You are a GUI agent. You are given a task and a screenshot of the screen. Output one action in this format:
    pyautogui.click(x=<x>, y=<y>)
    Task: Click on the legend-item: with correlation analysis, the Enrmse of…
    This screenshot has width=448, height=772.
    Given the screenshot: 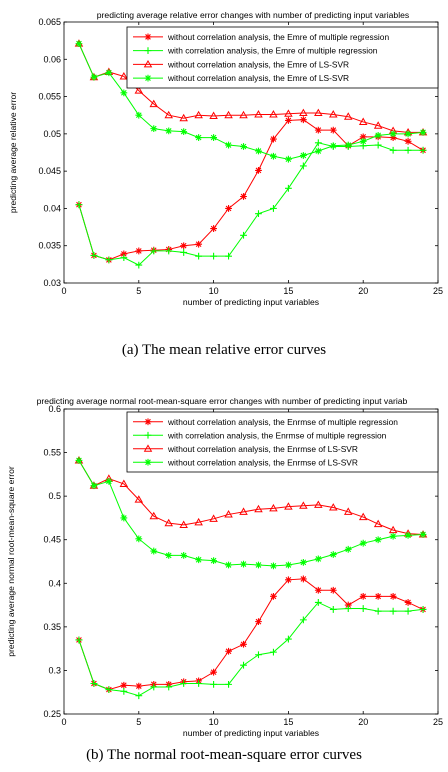 What is the action you would take?
    pyautogui.click(x=260, y=435)
    